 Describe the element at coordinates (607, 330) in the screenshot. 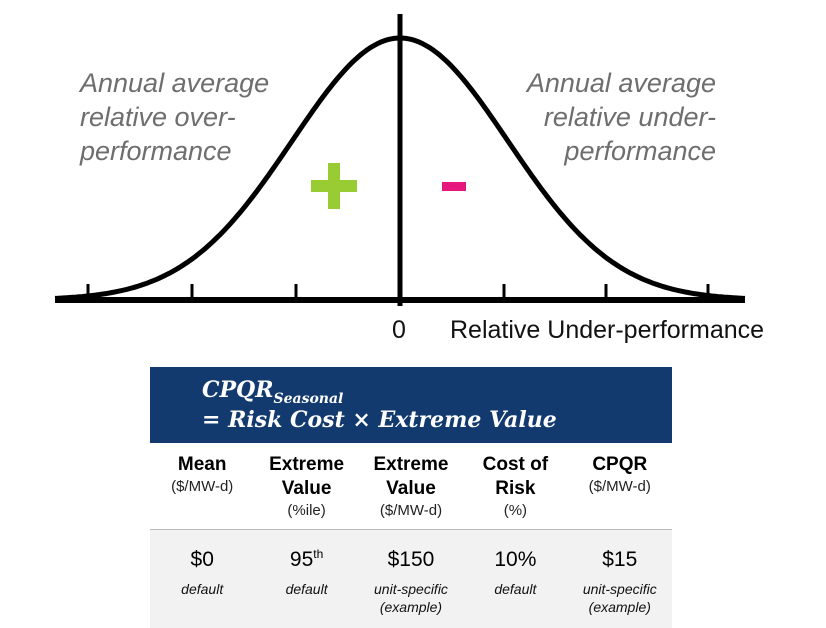

I see `x-axis-label: Relative Under-performance` at that location.